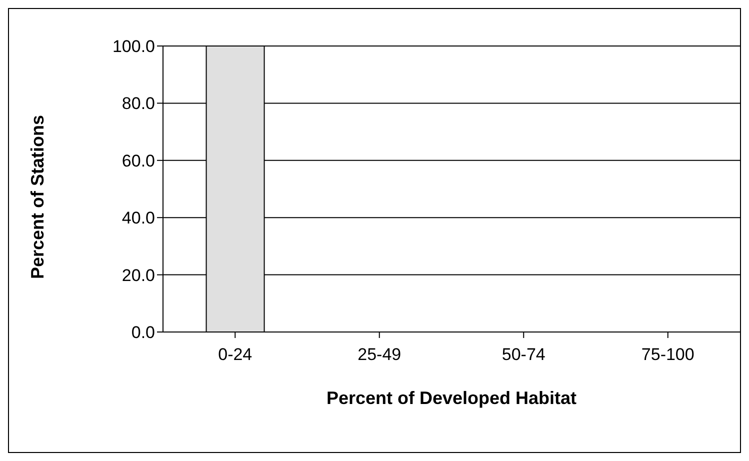 This screenshot has width=749, height=461. I want to click on y-tick-label: 80.0, so click(138, 104).